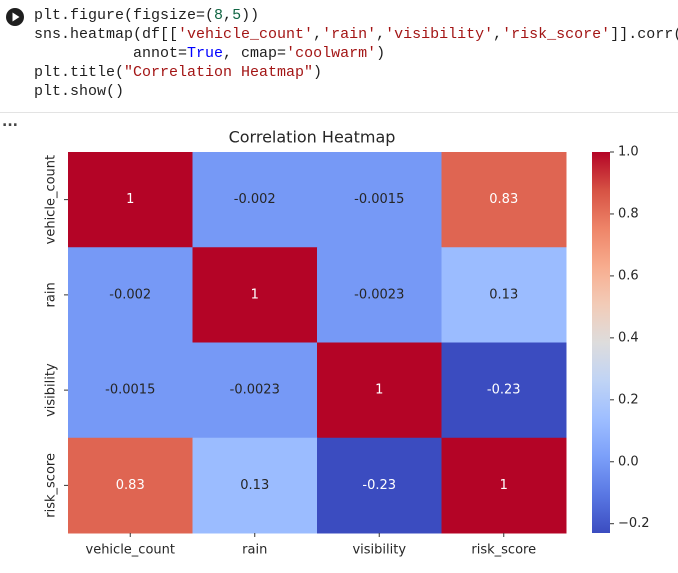 This screenshot has width=678, height=573. I want to click on code-token: )), so click(250, 15).